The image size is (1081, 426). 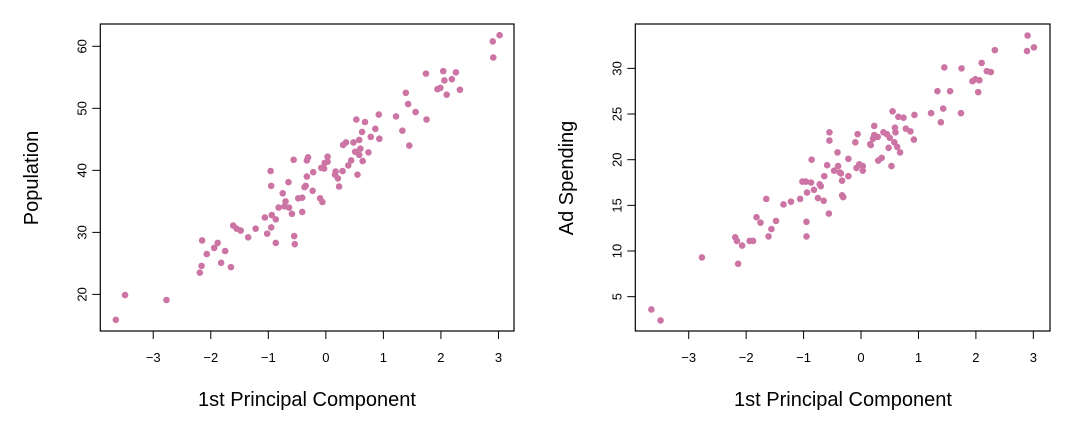 I want to click on x-tick-label: 3, so click(x=1033, y=357).